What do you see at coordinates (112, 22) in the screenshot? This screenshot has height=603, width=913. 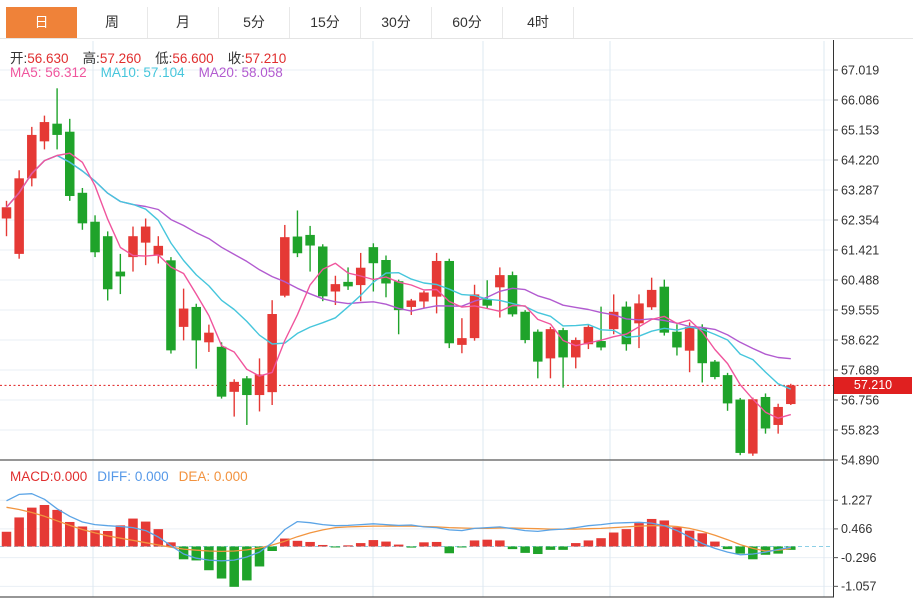 I see `tab-period-1: 周` at bounding box center [112, 22].